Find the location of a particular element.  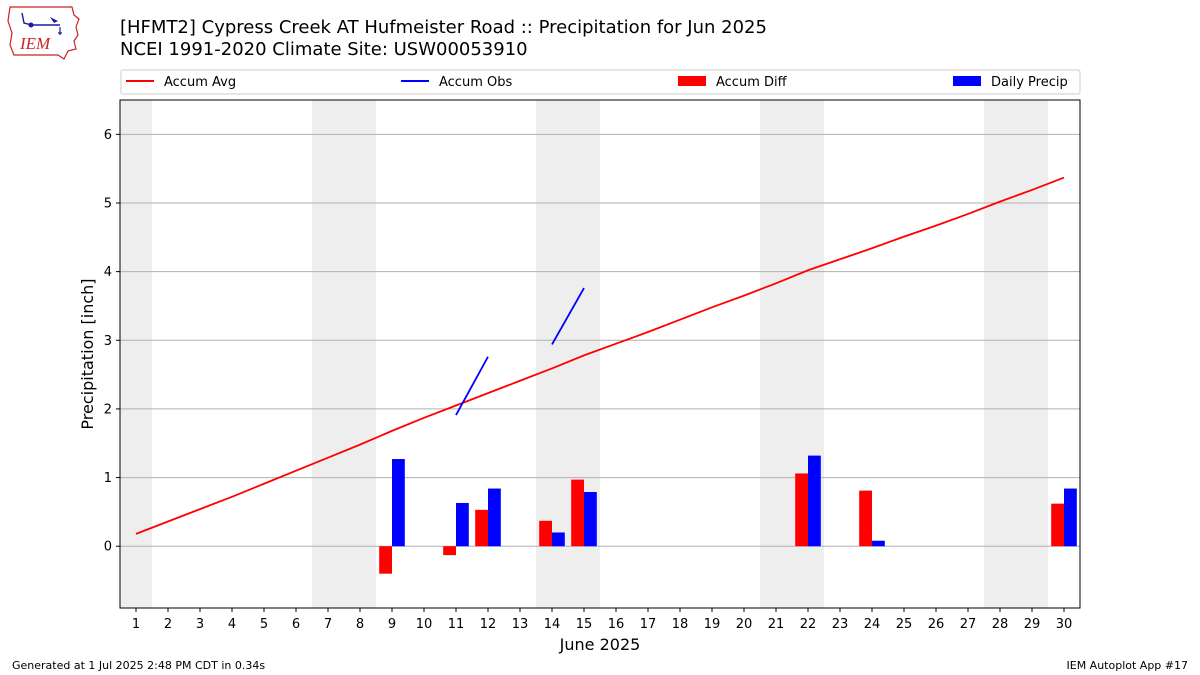

x-tick-label: 3 is located at coordinates (200, 624).